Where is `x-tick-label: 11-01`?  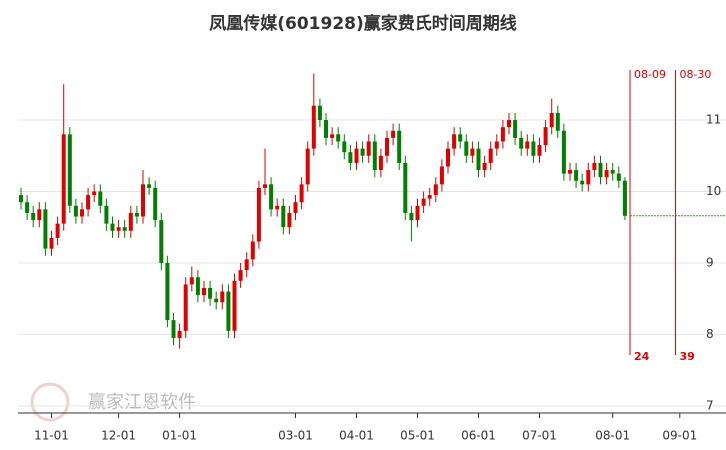
x-tick-label: 11-01 is located at coordinates (51, 436).